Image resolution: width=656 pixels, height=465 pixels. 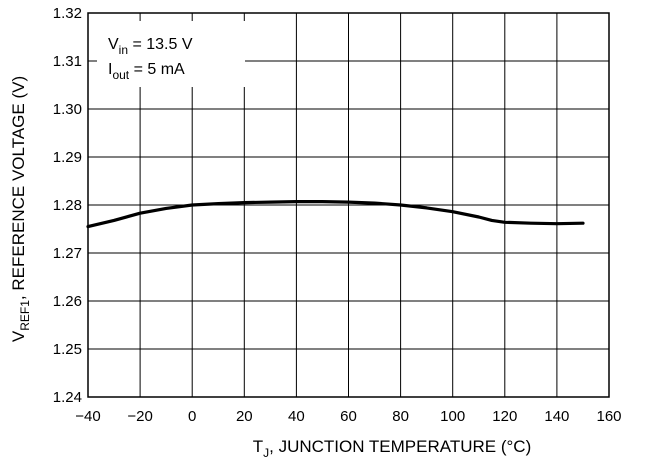 I want to click on x-tick-label: 0, so click(x=192, y=416).